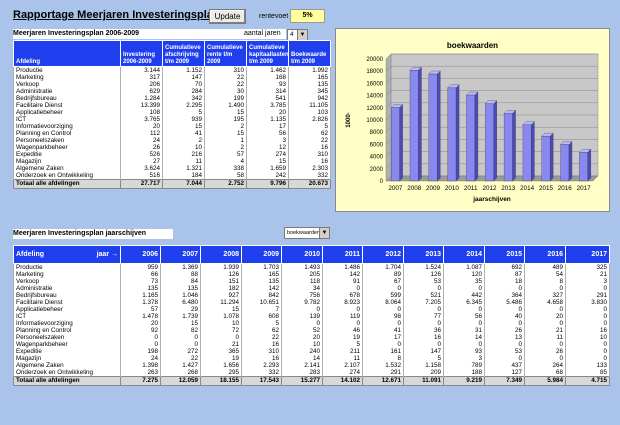 Image resolution: width=620 pixels, height=425 pixels. I want to click on value-cell: 521, so click(423, 295).